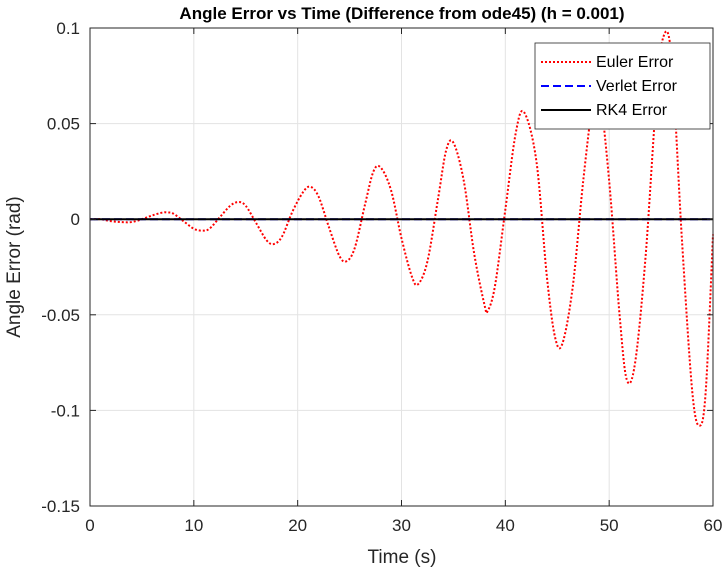 This screenshot has width=728, height=574. I want to click on legend-label-verlet: Verlet Error, so click(637, 86).